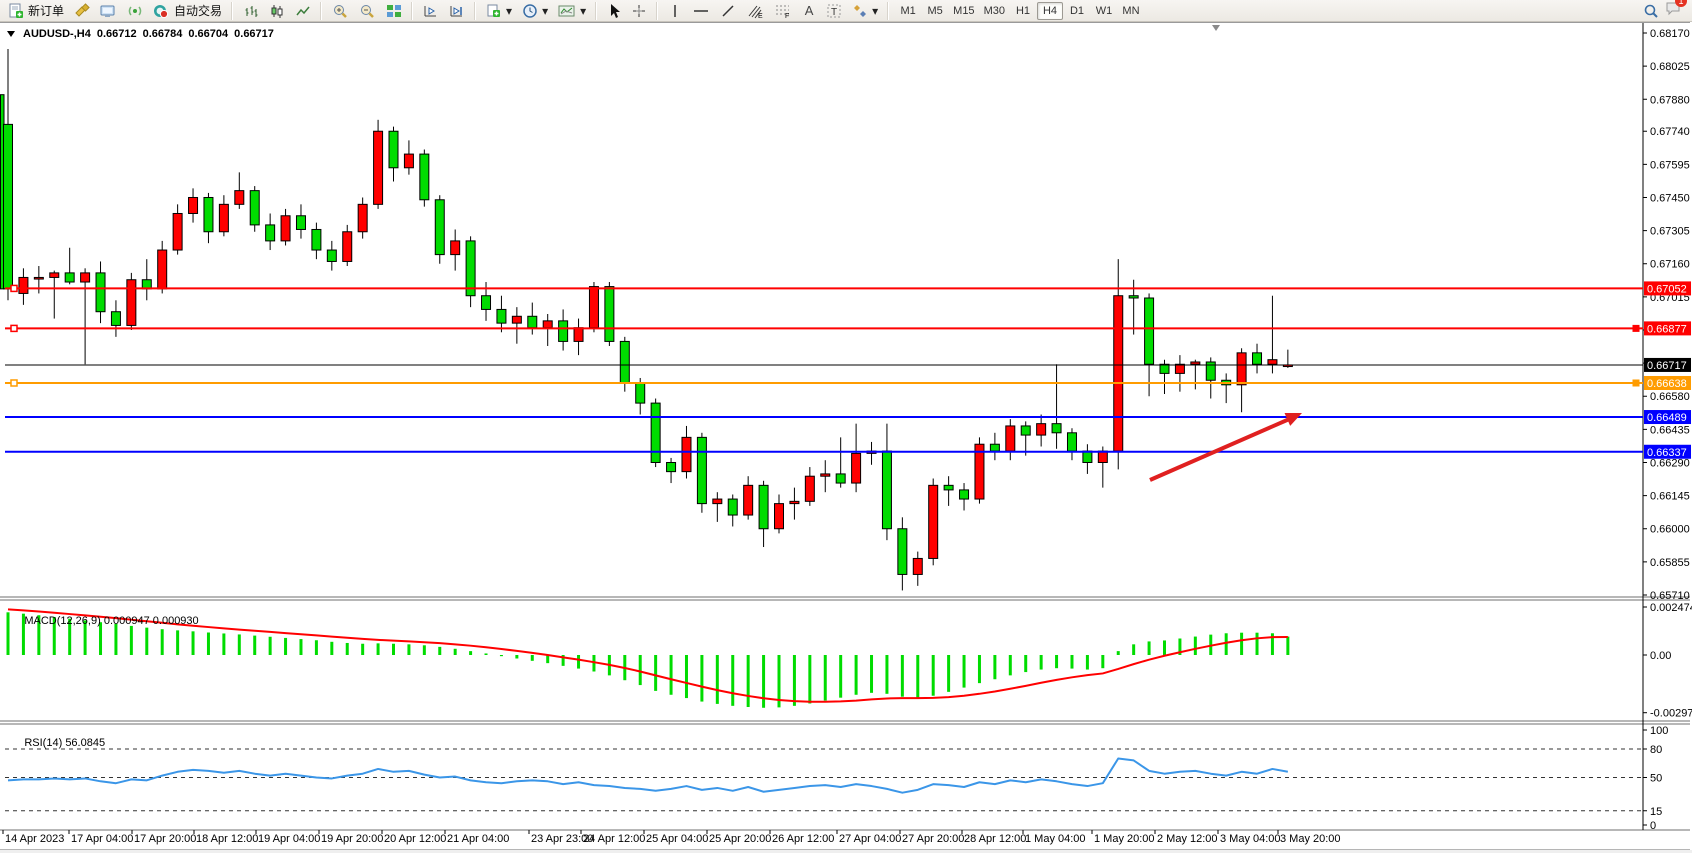  Describe the element at coordinates (46, 11) in the screenshot. I see `new-order-label: 新订单` at that location.